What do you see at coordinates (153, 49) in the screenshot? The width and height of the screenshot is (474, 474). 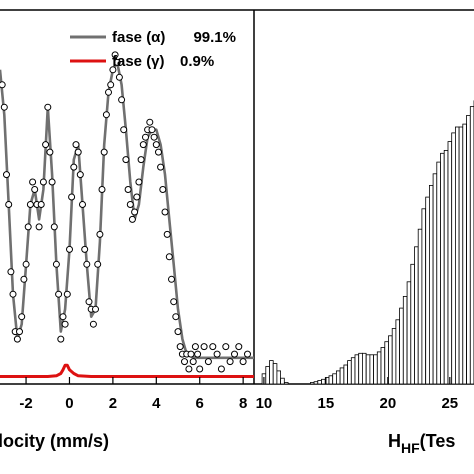 I see `legend: fase (α) 99.1% fase (γ) 0.9%` at bounding box center [153, 49].